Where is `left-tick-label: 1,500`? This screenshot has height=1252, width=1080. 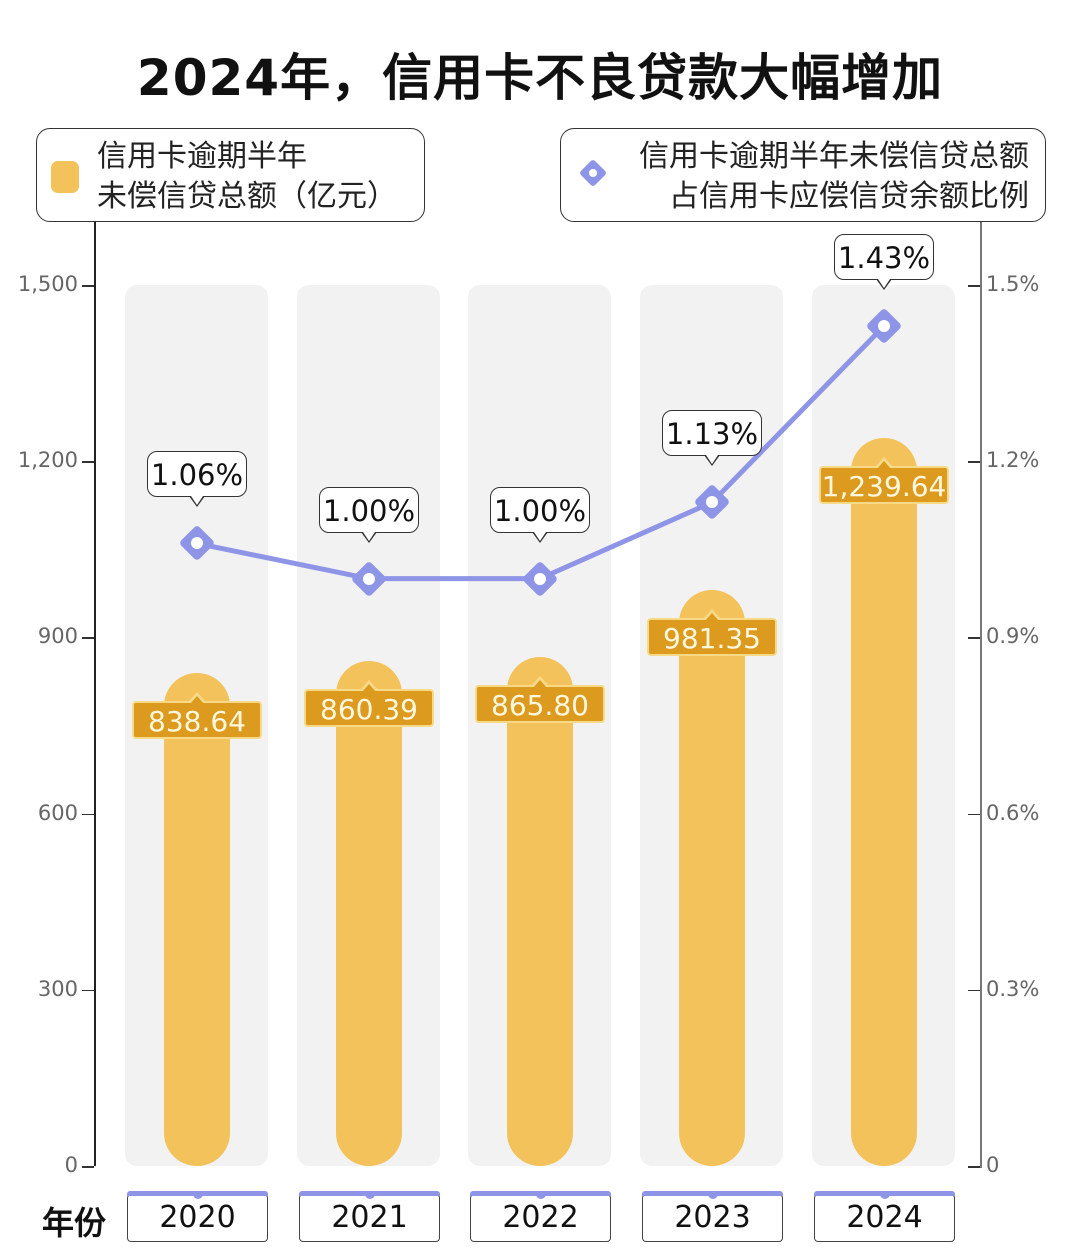 left-tick-label: 1,500 is located at coordinates (47, 284).